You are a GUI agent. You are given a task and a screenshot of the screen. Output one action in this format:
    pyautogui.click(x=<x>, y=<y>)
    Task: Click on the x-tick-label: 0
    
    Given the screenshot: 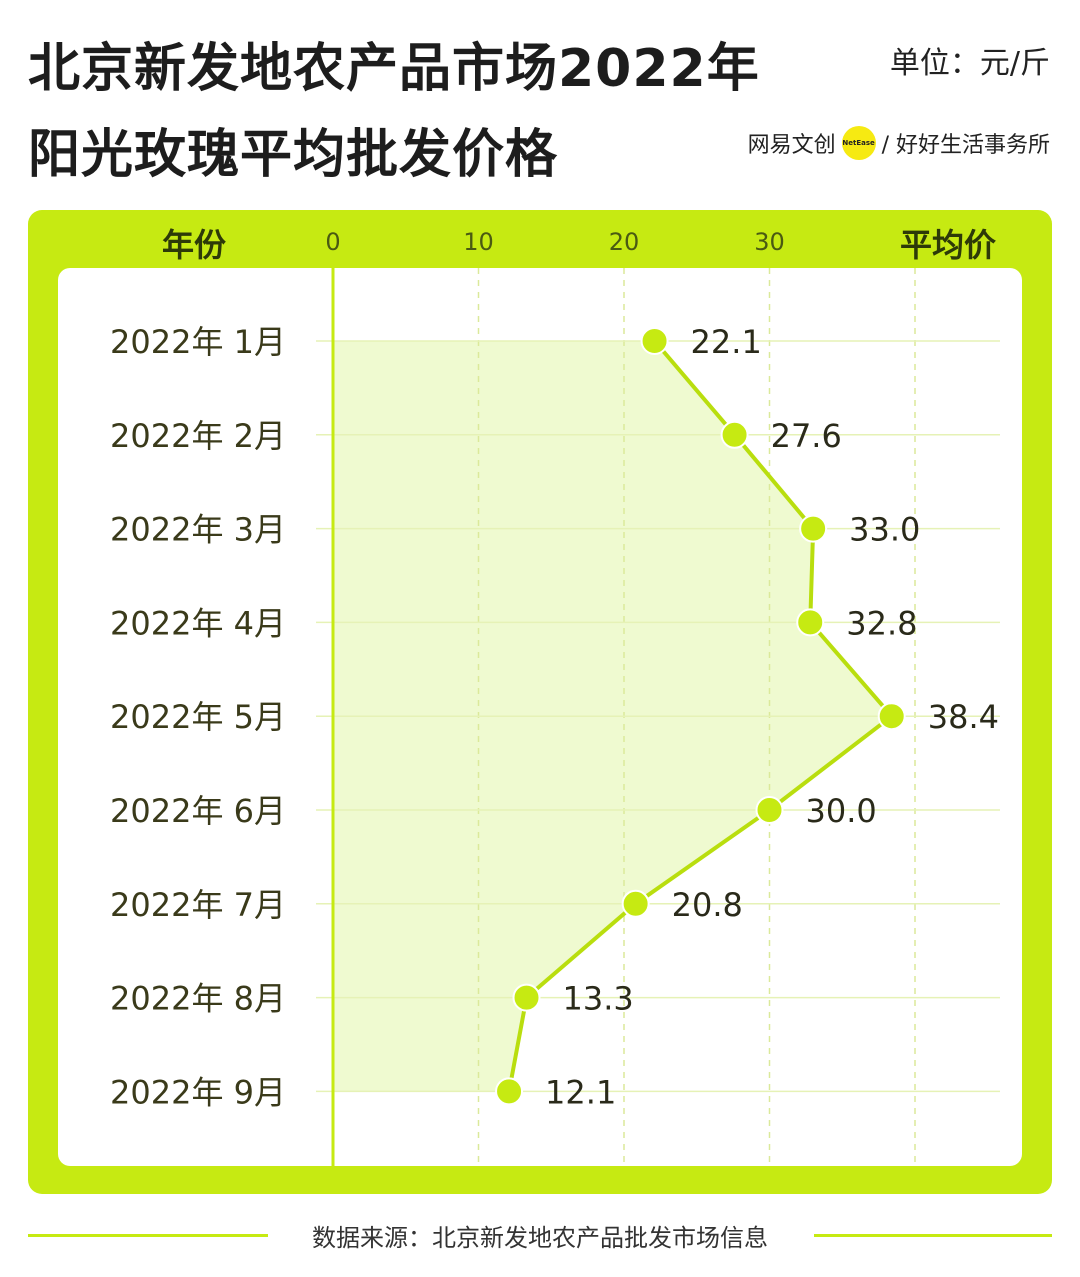 What is the action you would take?
    pyautogui.click(x=332, y=242)
    